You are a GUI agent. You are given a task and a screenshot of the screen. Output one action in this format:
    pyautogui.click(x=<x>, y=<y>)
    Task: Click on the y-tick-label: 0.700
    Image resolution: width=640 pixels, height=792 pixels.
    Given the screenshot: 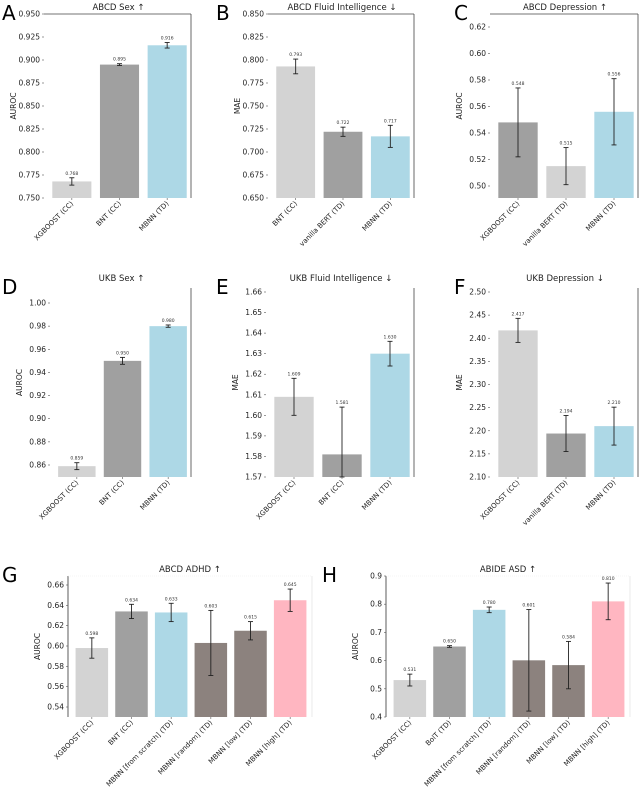 What is the action you would take?
    pyautogui.click(x=254, y=152)
    